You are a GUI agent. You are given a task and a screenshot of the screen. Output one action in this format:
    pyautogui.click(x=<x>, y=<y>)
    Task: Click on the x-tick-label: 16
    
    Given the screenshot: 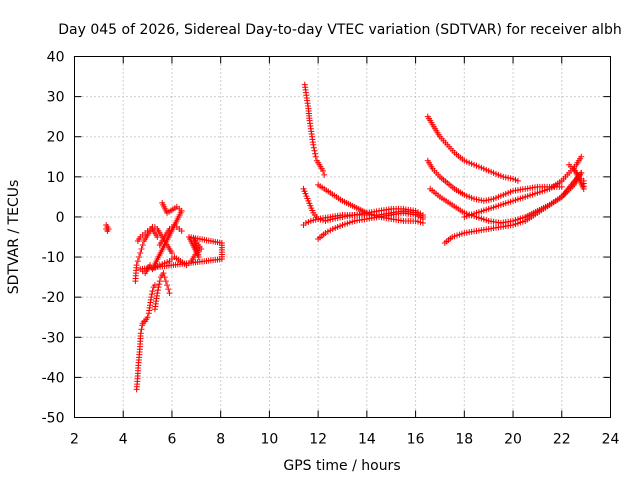 What is the action you would take?
    pyautogui.click(x=416, y=440)
    